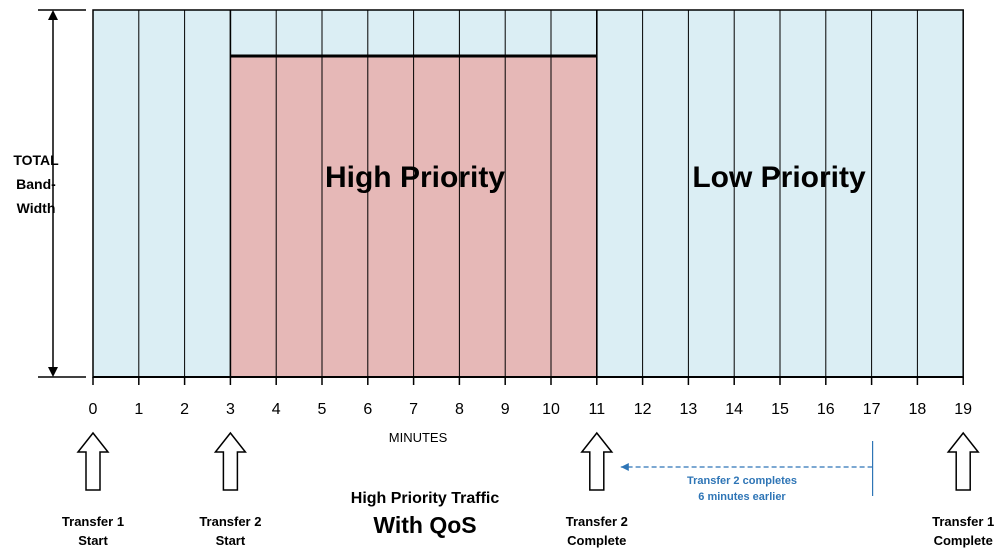 The image size is (1002, 550). Describe the element at coordinates (871, 409) in the screenshot. I see `x-axis-tick-label: 17` at that location.